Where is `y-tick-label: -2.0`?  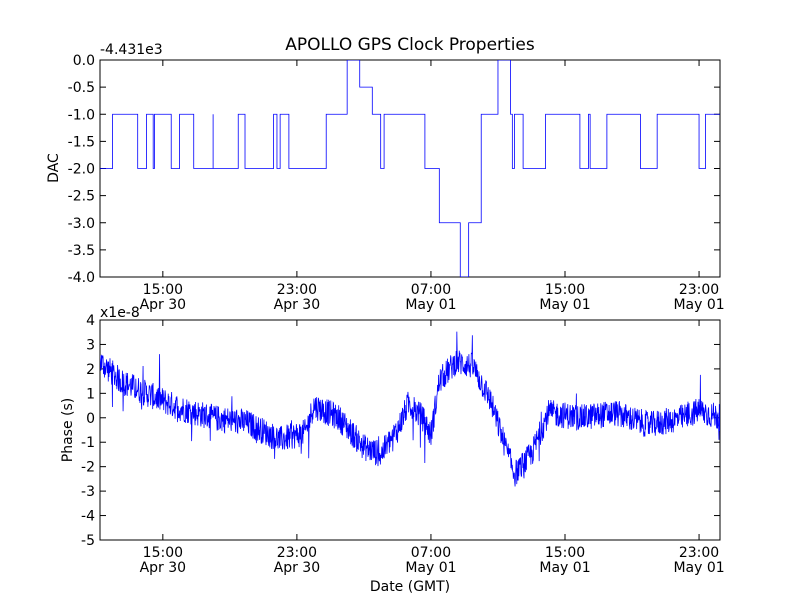
y-tick-label: -2.0 is located at coordinates (81, 170).